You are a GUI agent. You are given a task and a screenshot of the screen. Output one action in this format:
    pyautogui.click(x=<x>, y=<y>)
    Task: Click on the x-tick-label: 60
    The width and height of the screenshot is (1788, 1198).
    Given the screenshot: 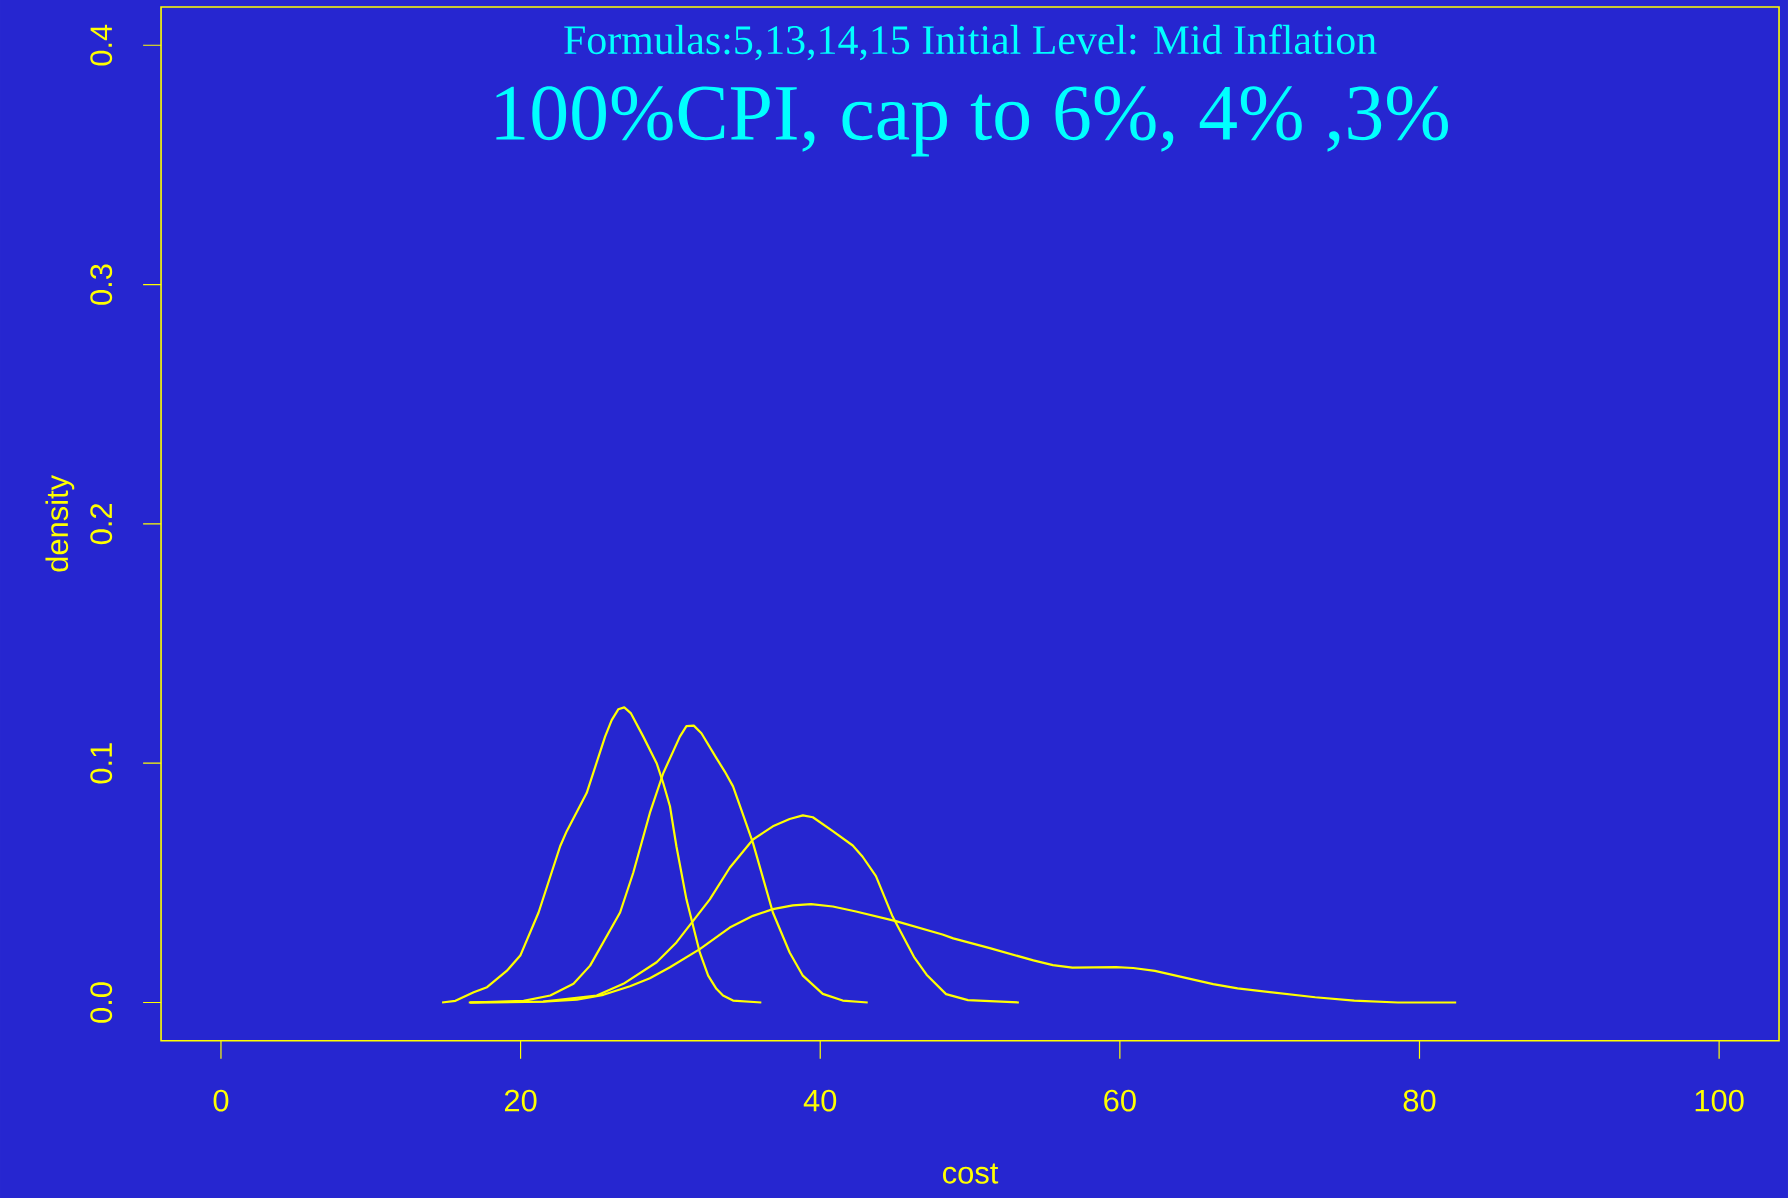 What is the action you would take?
    pyautogui.click(x=1120, y=1100)
    